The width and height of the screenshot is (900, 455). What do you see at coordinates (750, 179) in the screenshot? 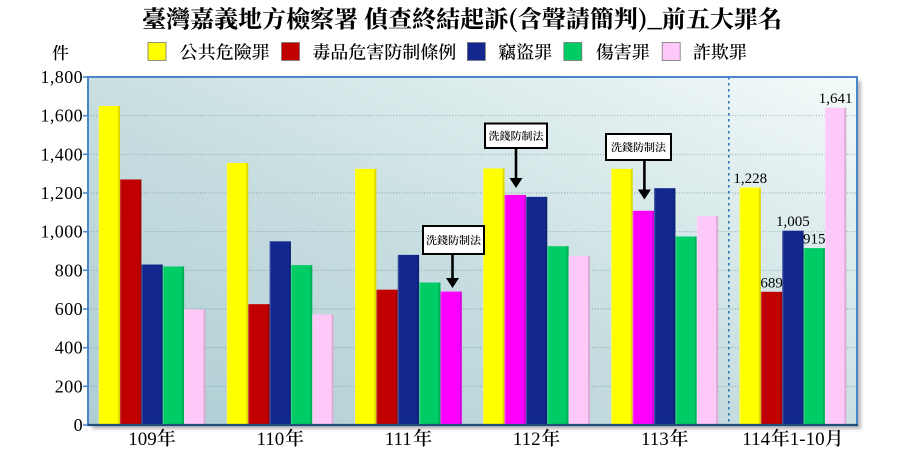
I see `svg-text: 1,228` at bounding box center [750, 179].